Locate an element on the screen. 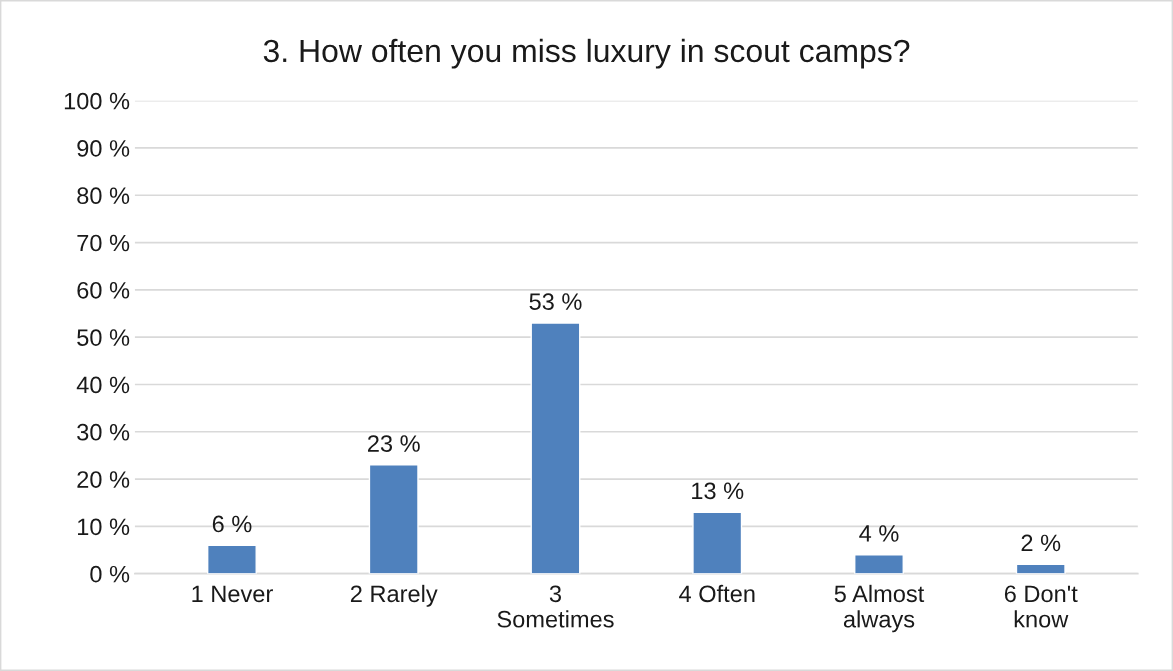 This screenshot has height=671, width=1173. y-tick-label: 0 % is located at coordinates (110, 574).